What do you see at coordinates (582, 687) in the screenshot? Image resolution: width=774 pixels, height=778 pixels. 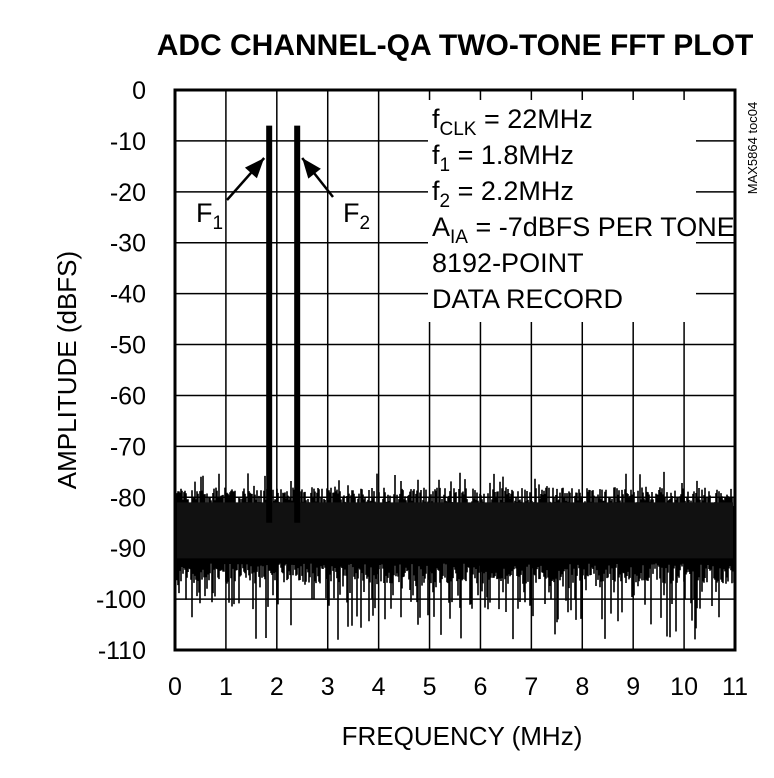 I see `x-tick-label: 8` at bounding box center [582, 687].